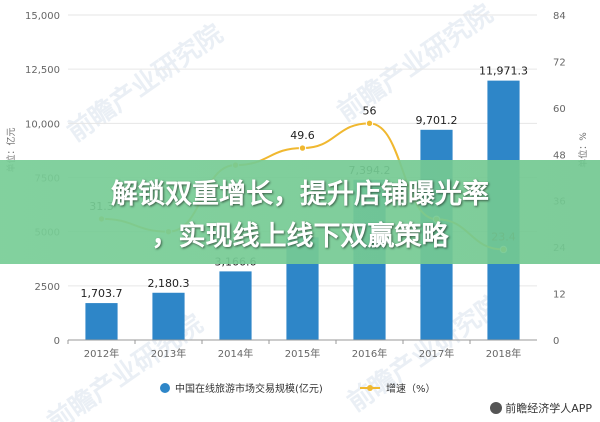 The width and height of the screenshot is (600, 422). What do you see at coordinates (503, 71) in the screenshot?
I see `bar-value-label: 11,971.3` at bounding box center [503, 71].